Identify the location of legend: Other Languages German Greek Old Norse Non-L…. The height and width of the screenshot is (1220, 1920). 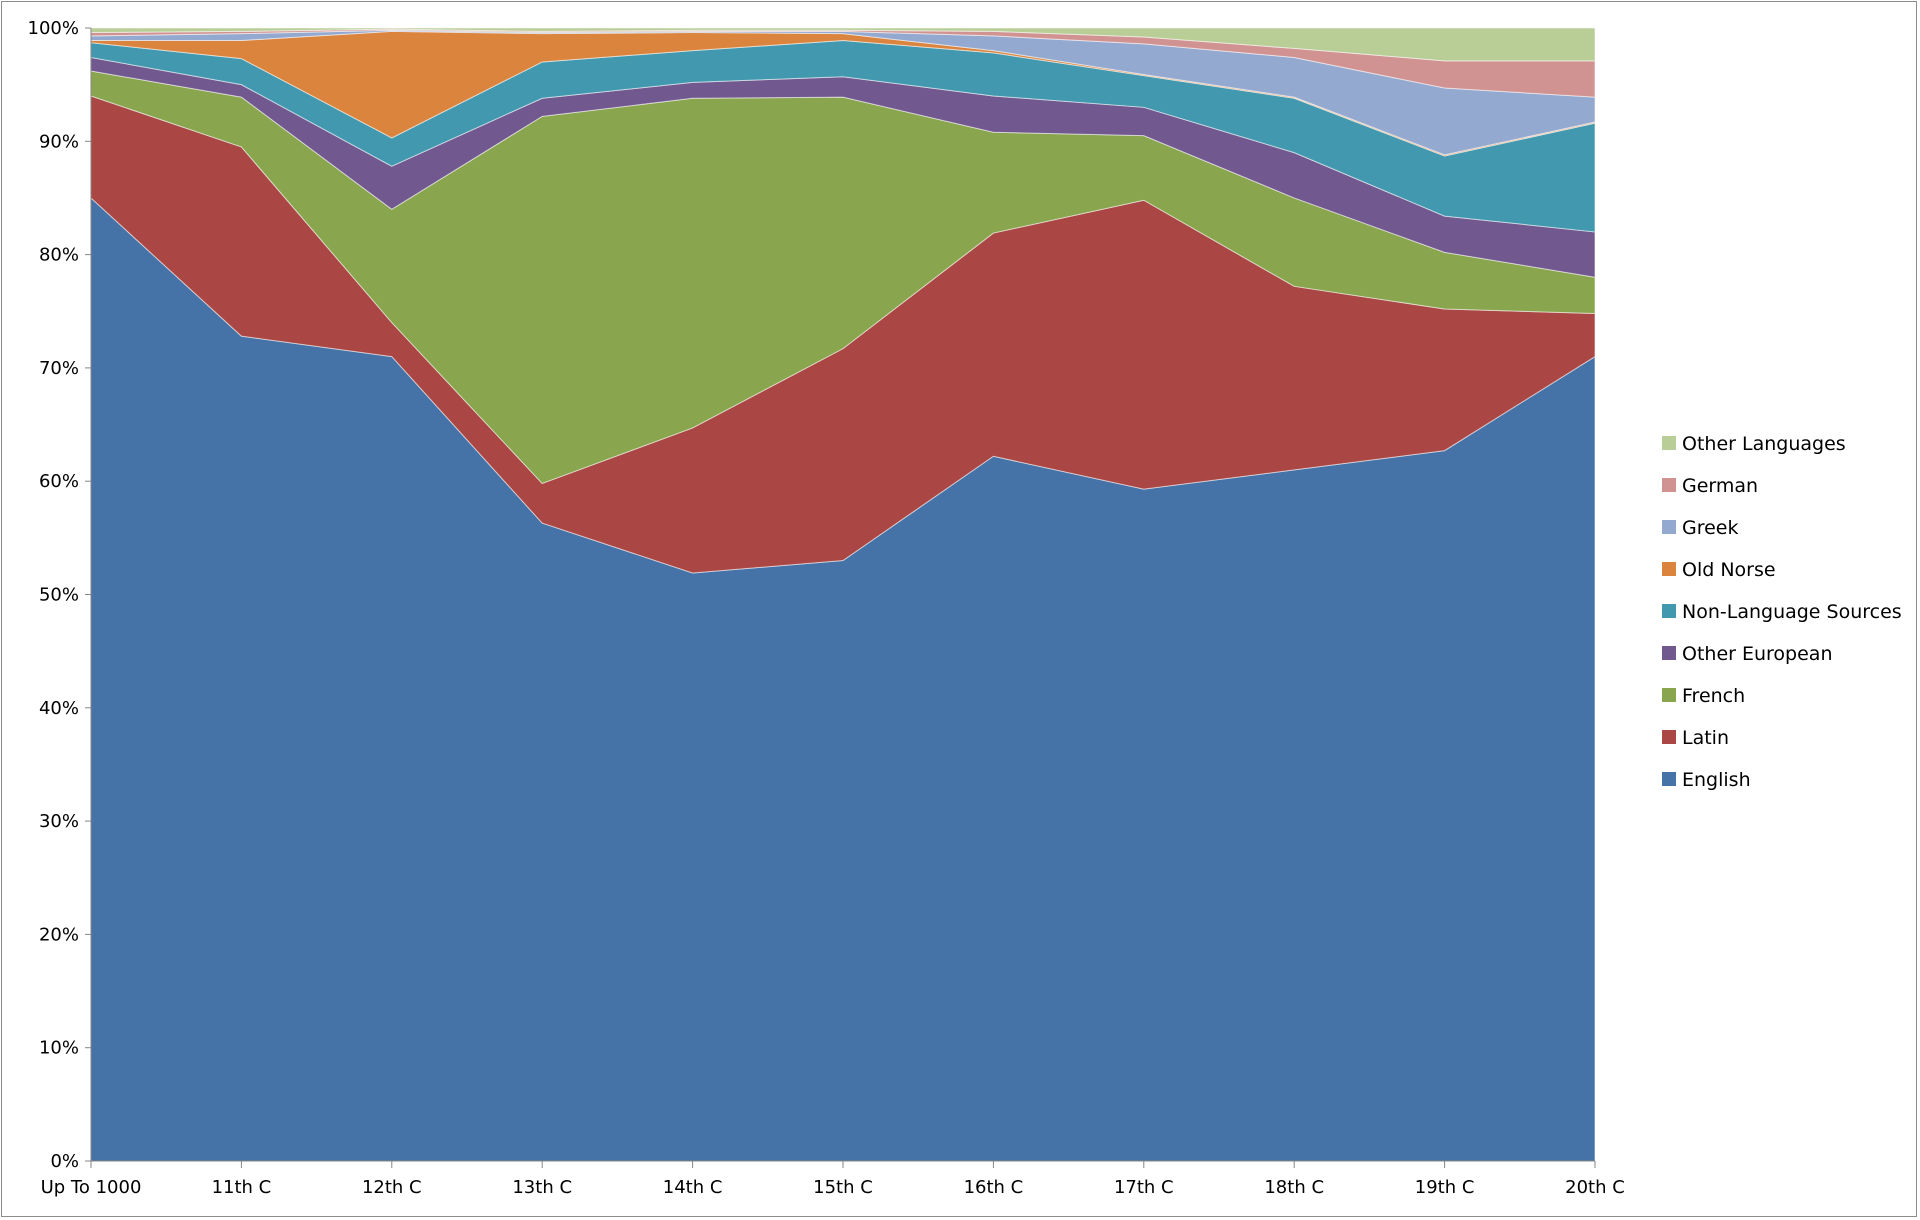
(1782, 612).